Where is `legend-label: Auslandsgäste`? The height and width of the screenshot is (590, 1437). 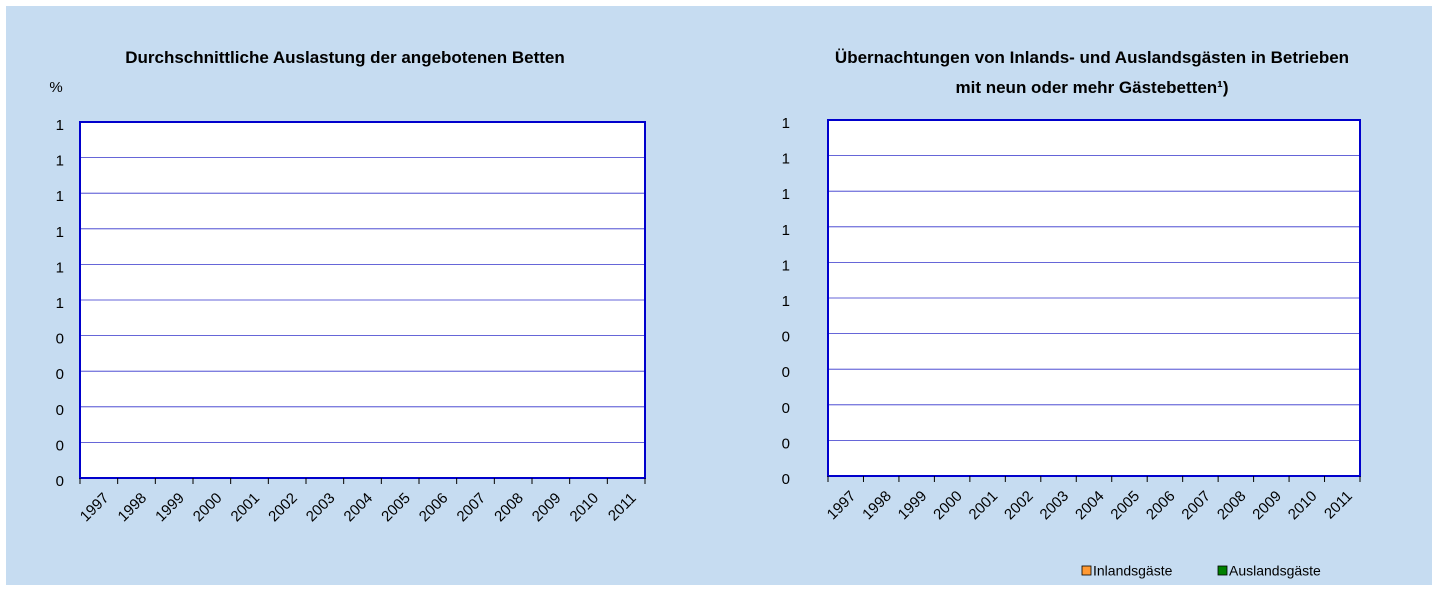 legend-label: Auslandsgäste is located at coordinates (1275, 571).